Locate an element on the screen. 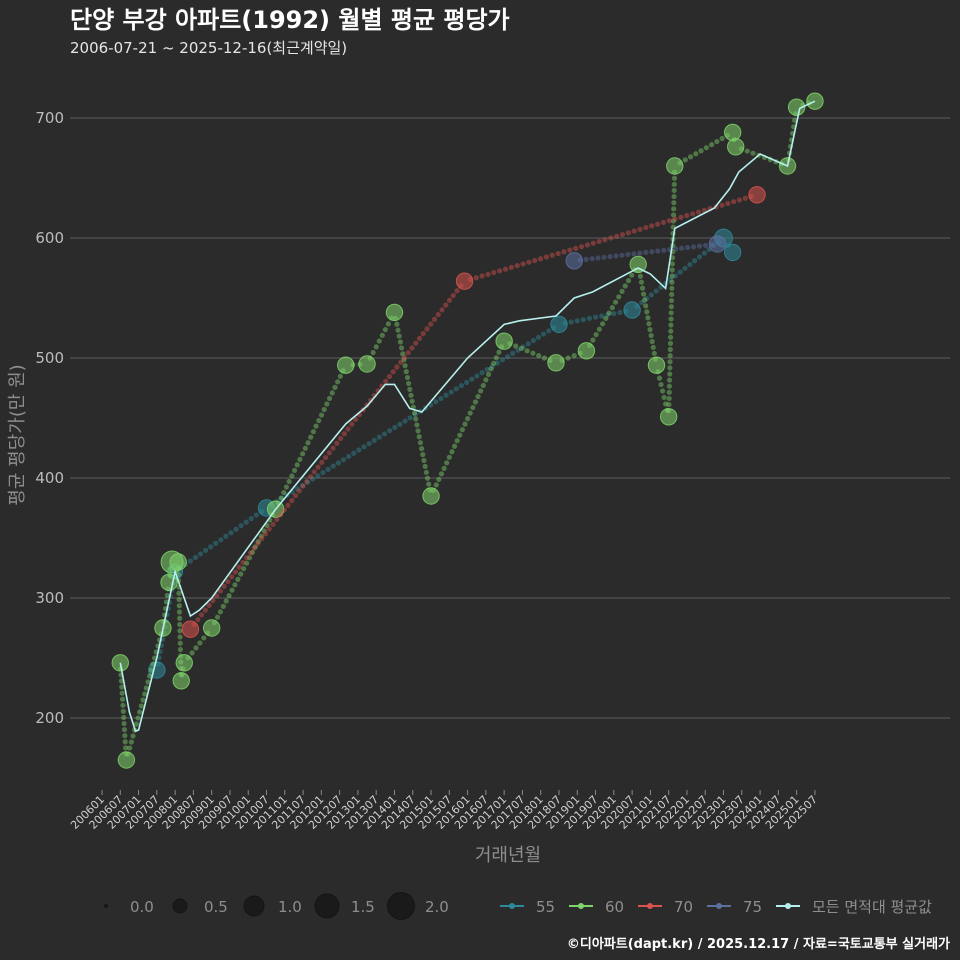 The image size is (960, 960). color-legend-dot is located at coordinates (512, 906).